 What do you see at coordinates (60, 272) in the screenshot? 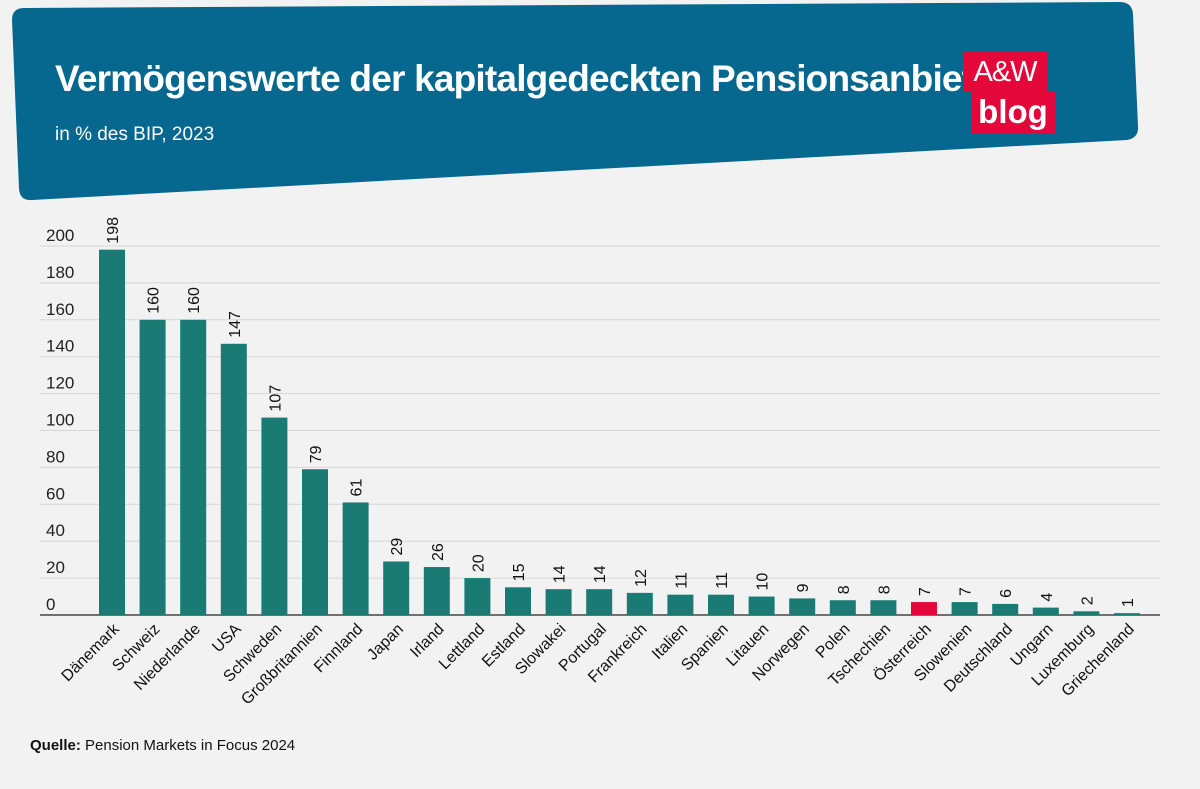
I see `y-tick-label: 180` at bounding box center [60, 272].